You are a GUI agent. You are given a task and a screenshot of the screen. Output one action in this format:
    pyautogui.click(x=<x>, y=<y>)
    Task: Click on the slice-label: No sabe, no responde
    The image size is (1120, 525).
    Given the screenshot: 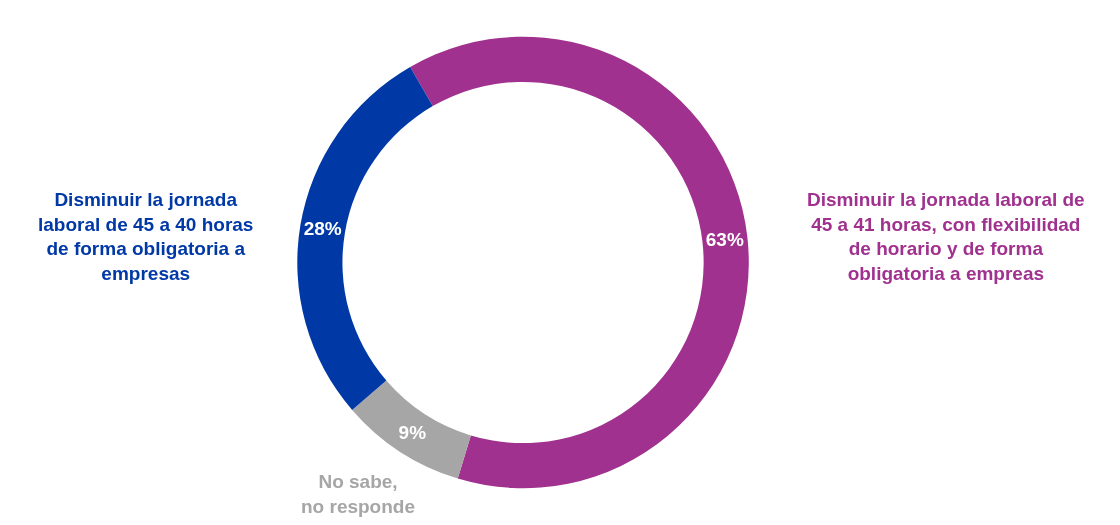 What is the action you would take?
    pyautogui.click(x=358, y=494)
    